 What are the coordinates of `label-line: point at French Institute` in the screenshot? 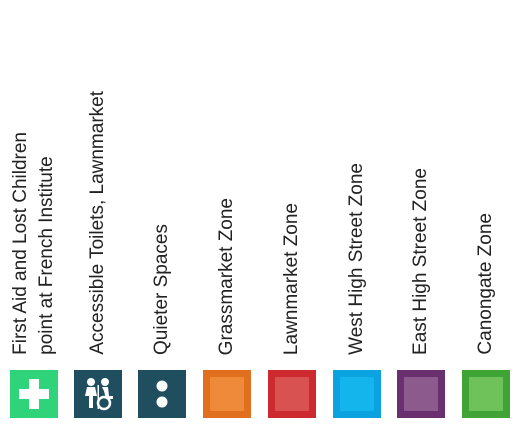 It's located at (46, 255).